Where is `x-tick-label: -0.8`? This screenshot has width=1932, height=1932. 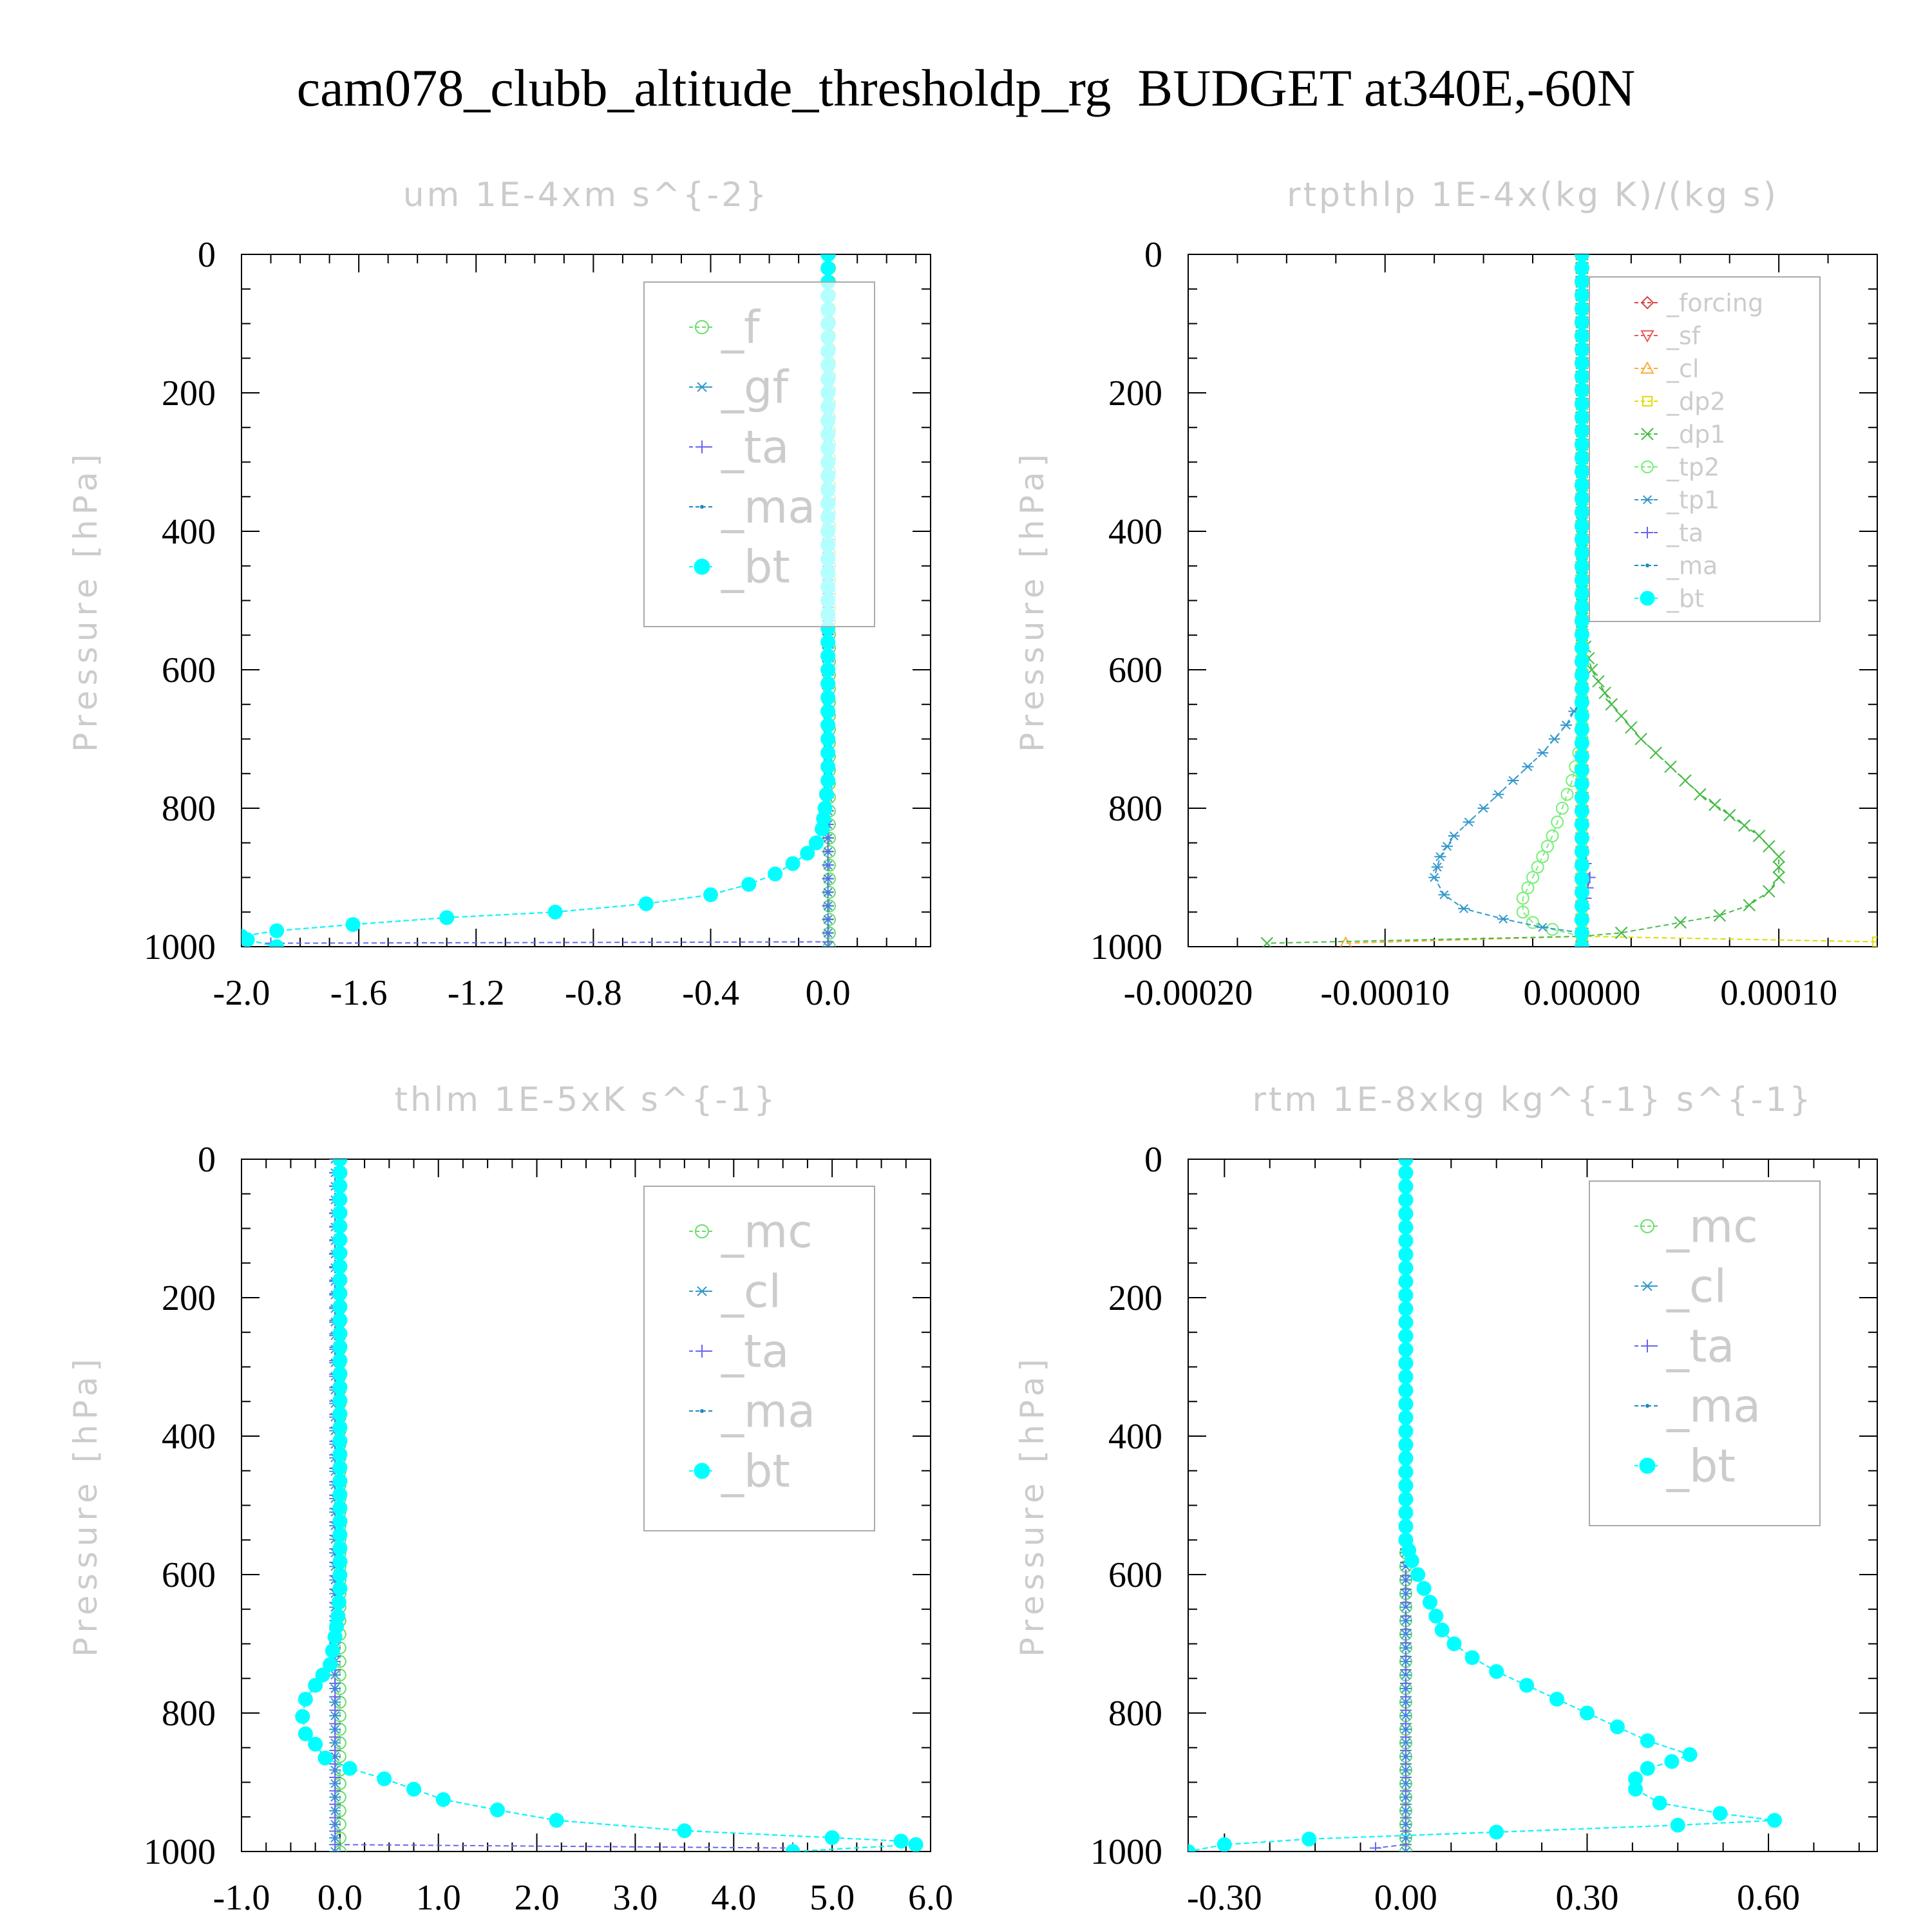 x-tick-label: -0.8 is located at coordinates (593, 993).